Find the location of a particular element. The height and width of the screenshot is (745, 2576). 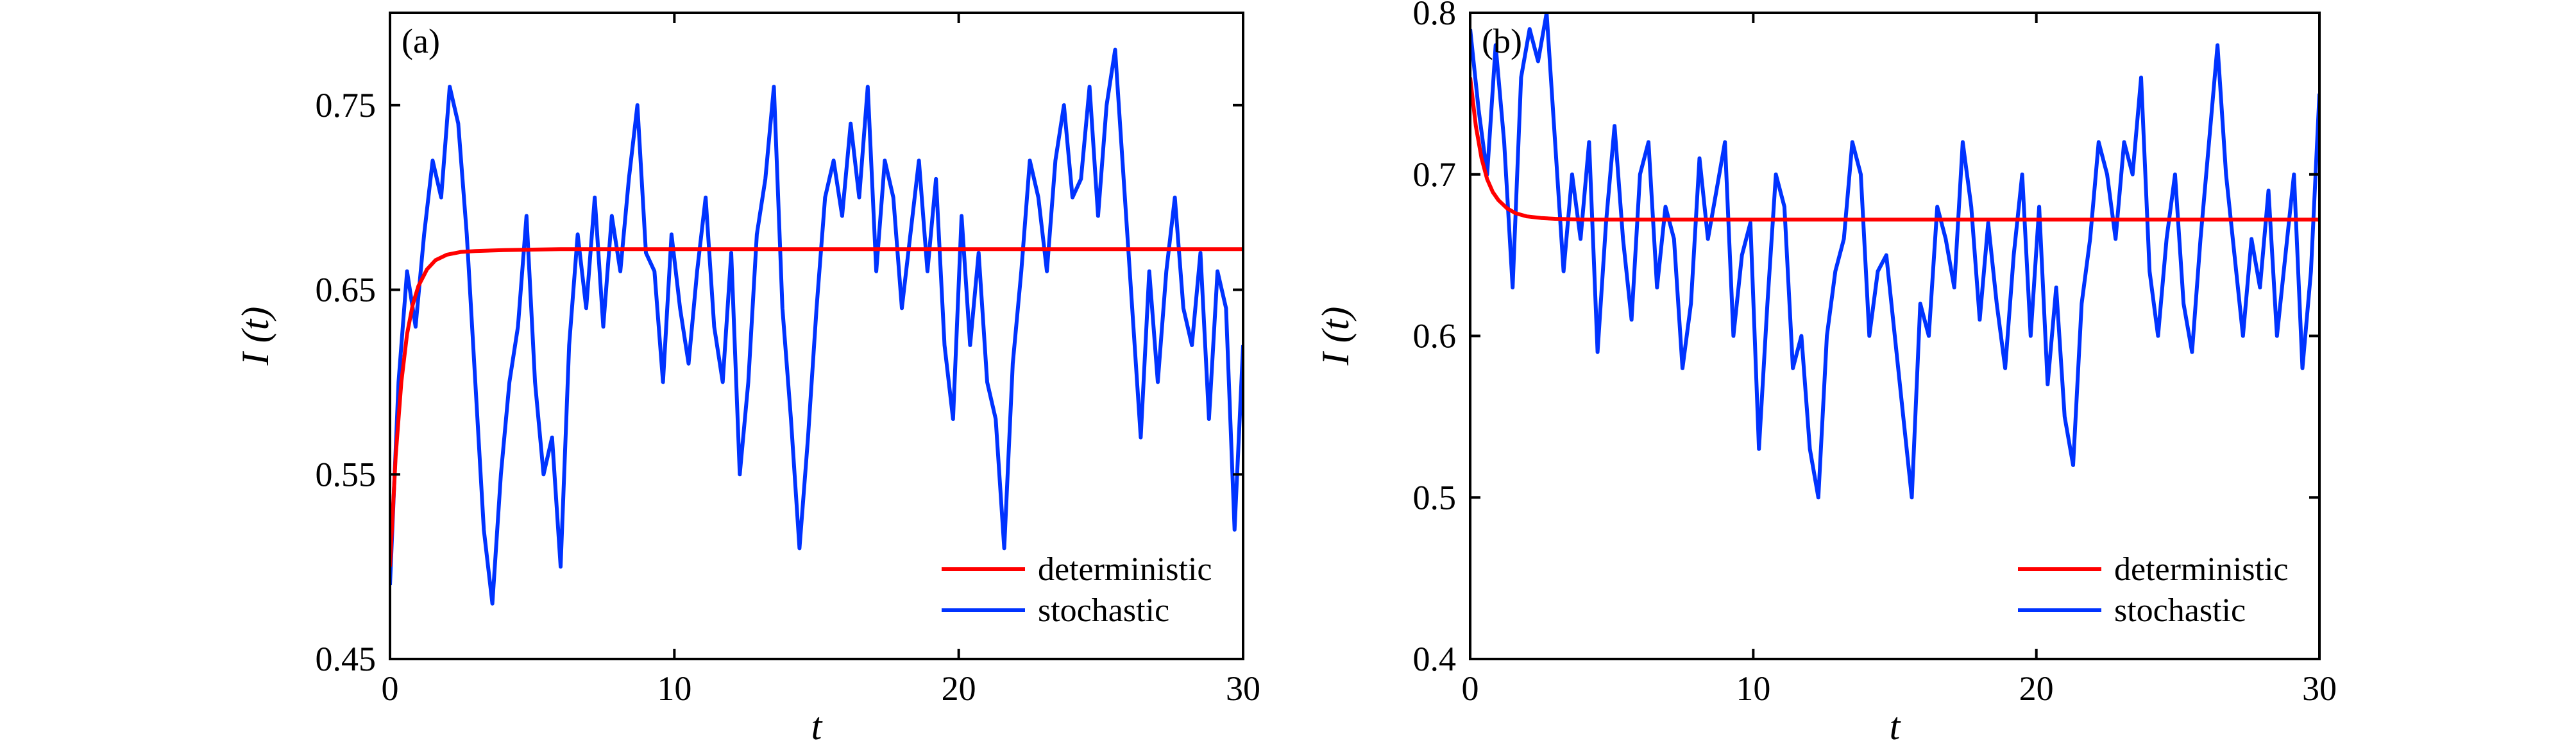

y-tick-label: 0.7 is located at coordinates (1435, 174).